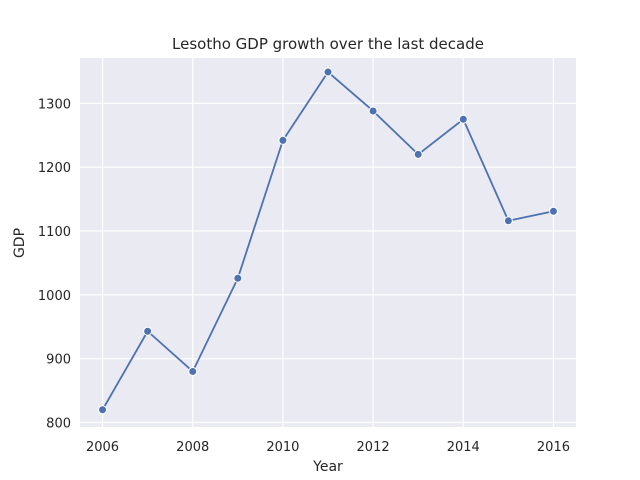 Image resolution: width=640 pixels, height=480 pixels. I want to click on y-tick-label: 1100, so click(54, 232).